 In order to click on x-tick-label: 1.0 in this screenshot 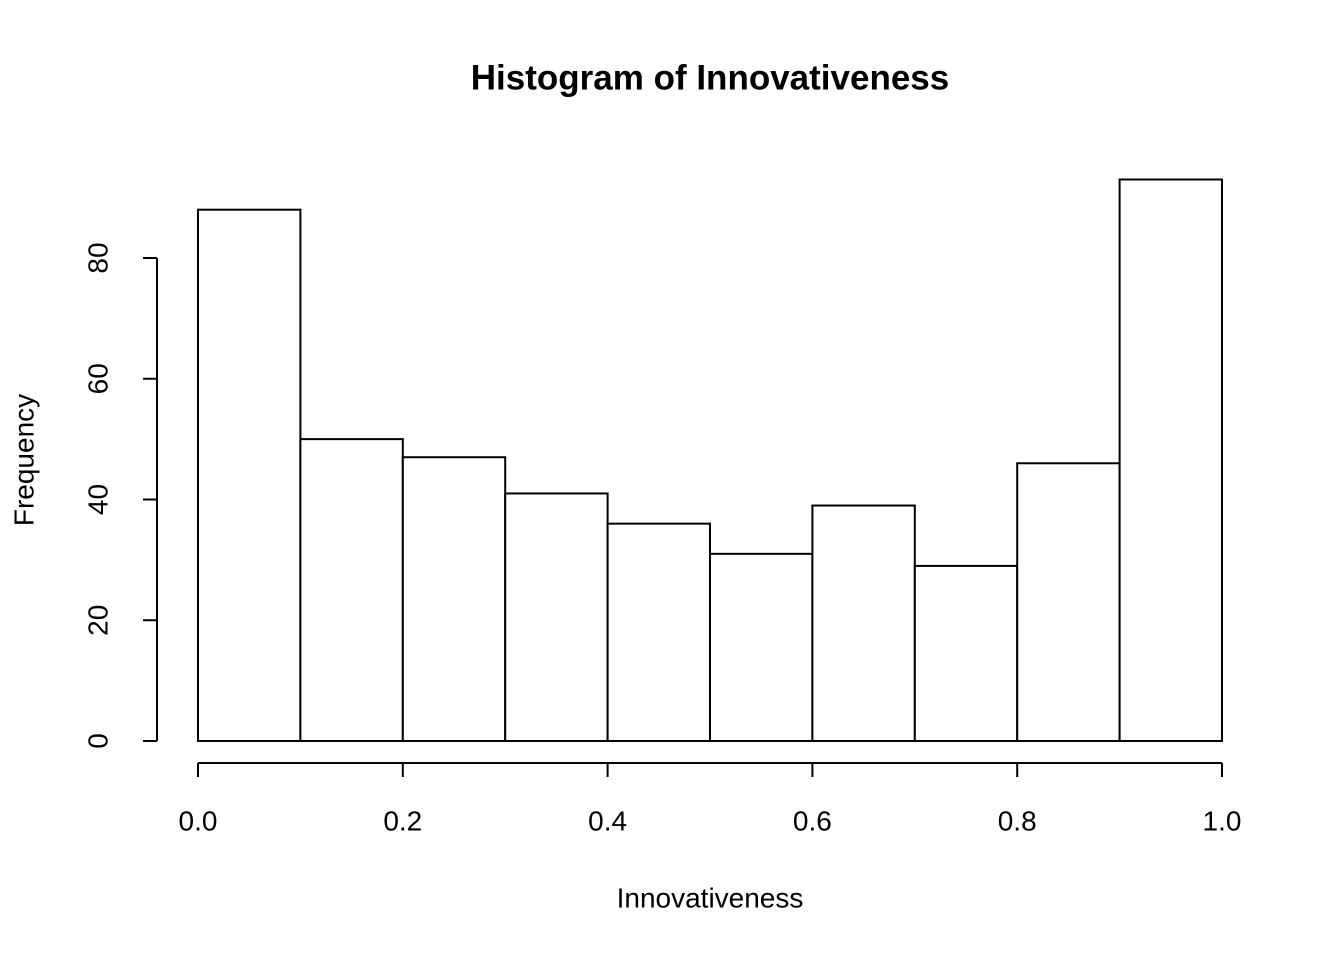, I will do `click(1222, 820)`.